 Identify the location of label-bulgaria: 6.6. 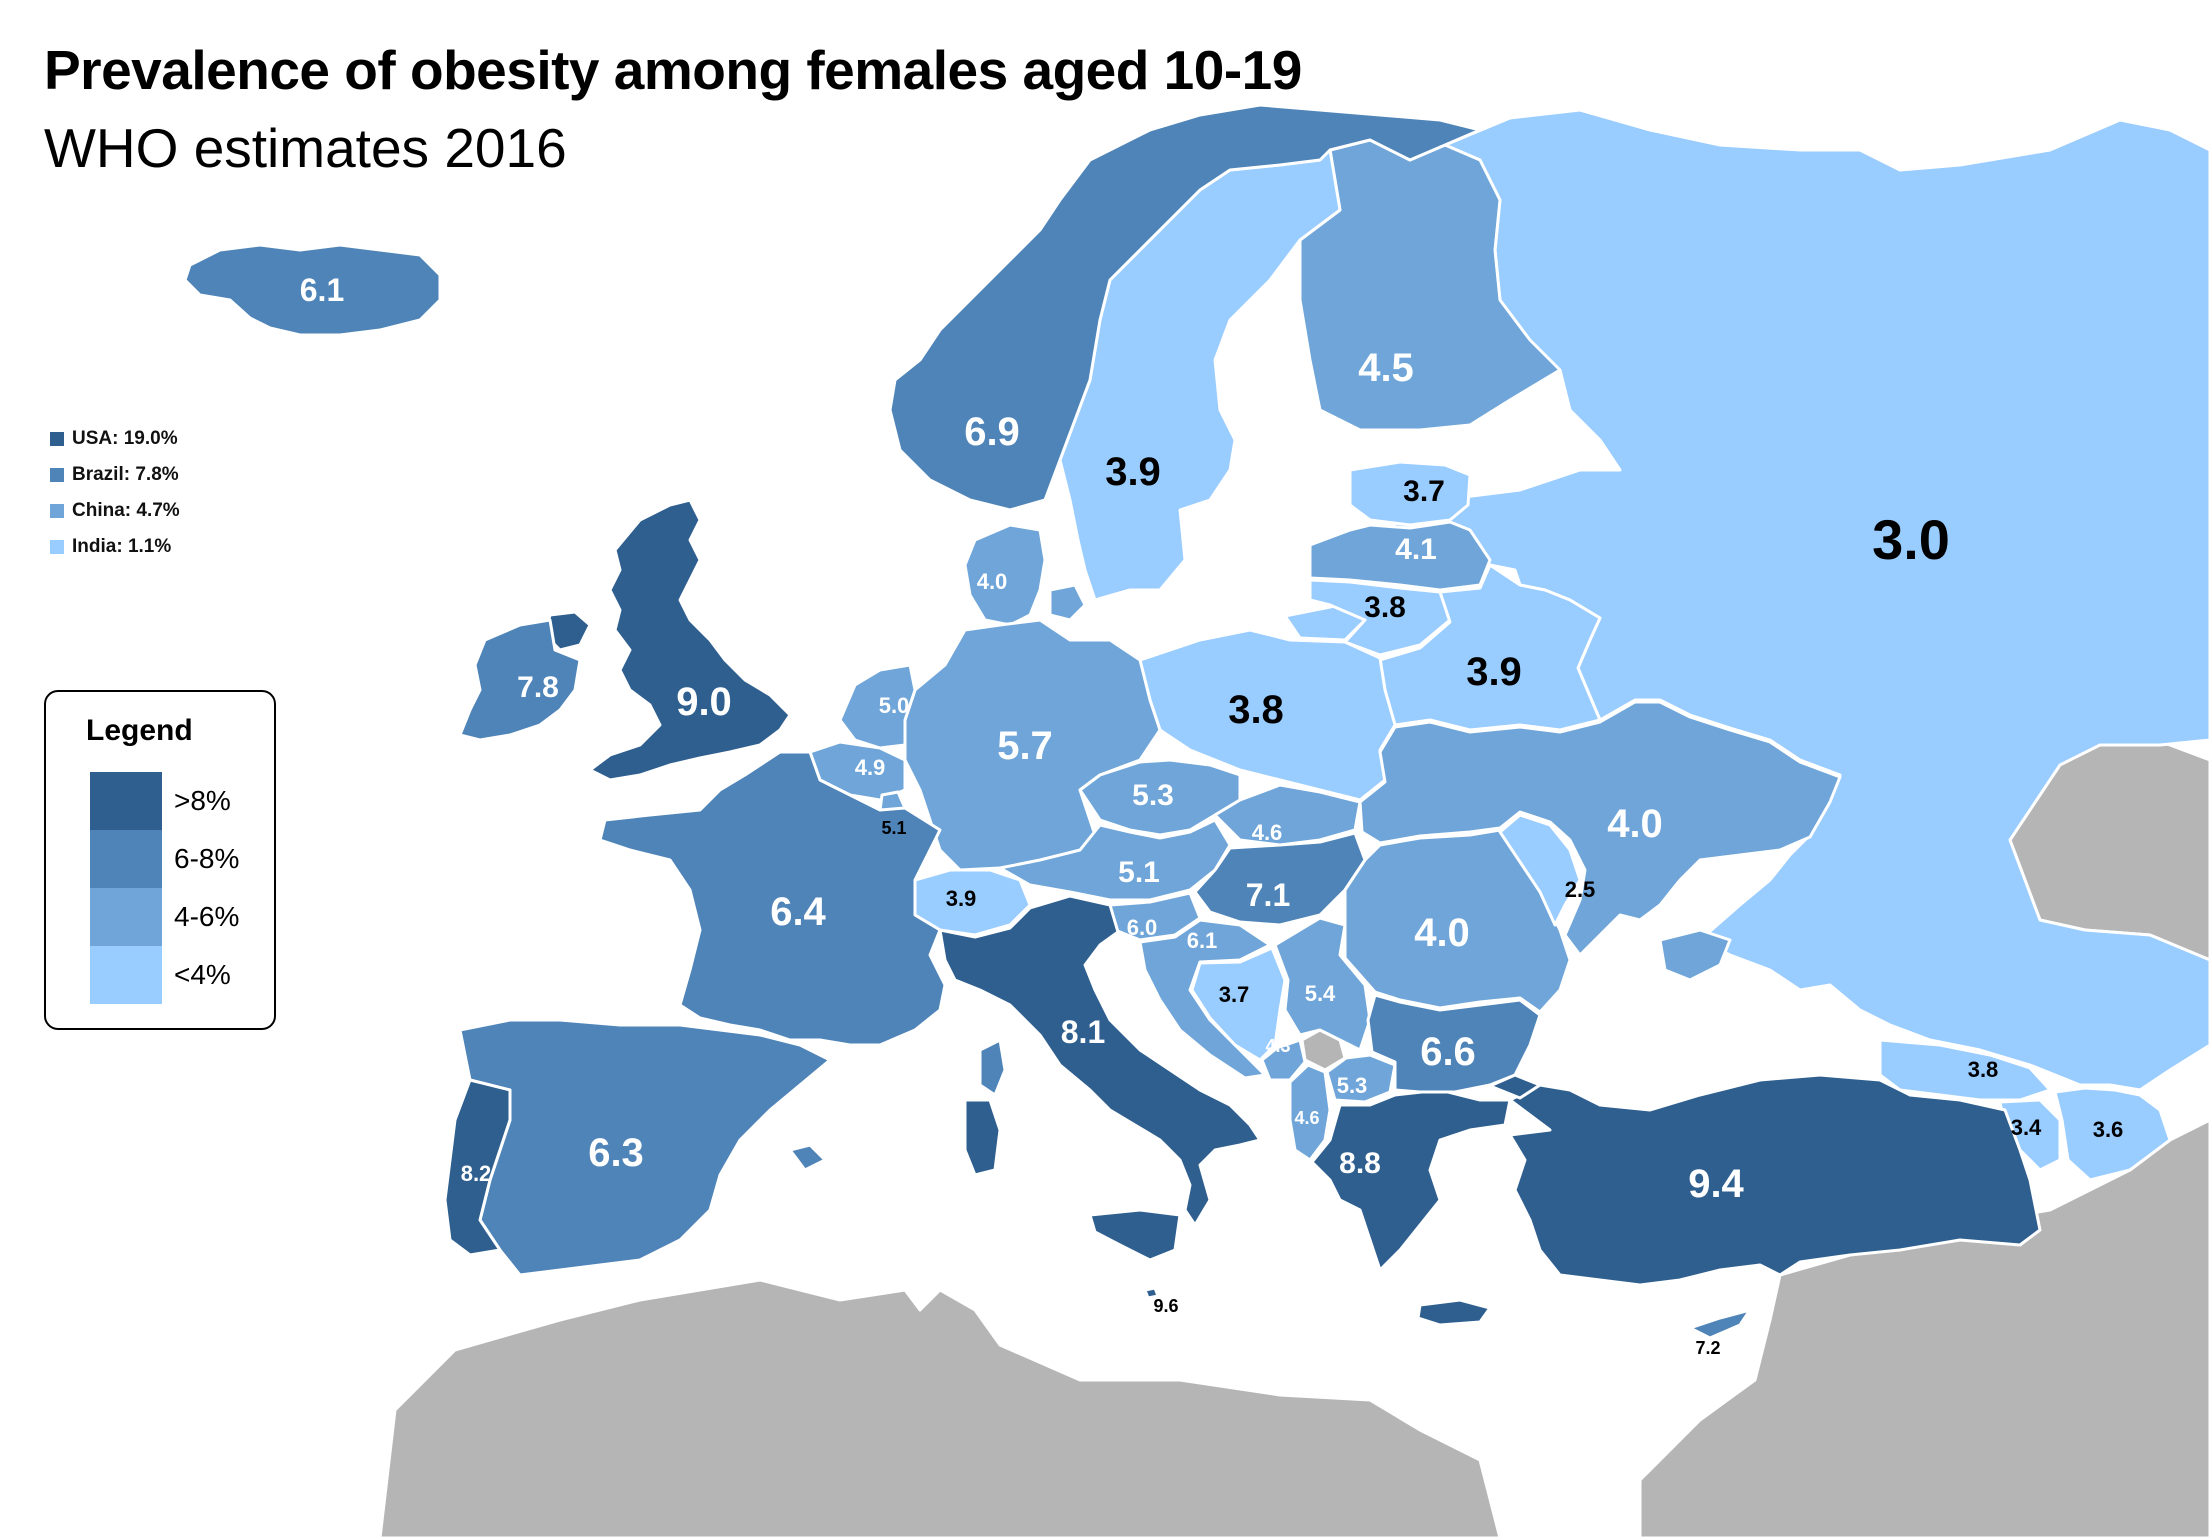
(1448, 1052).